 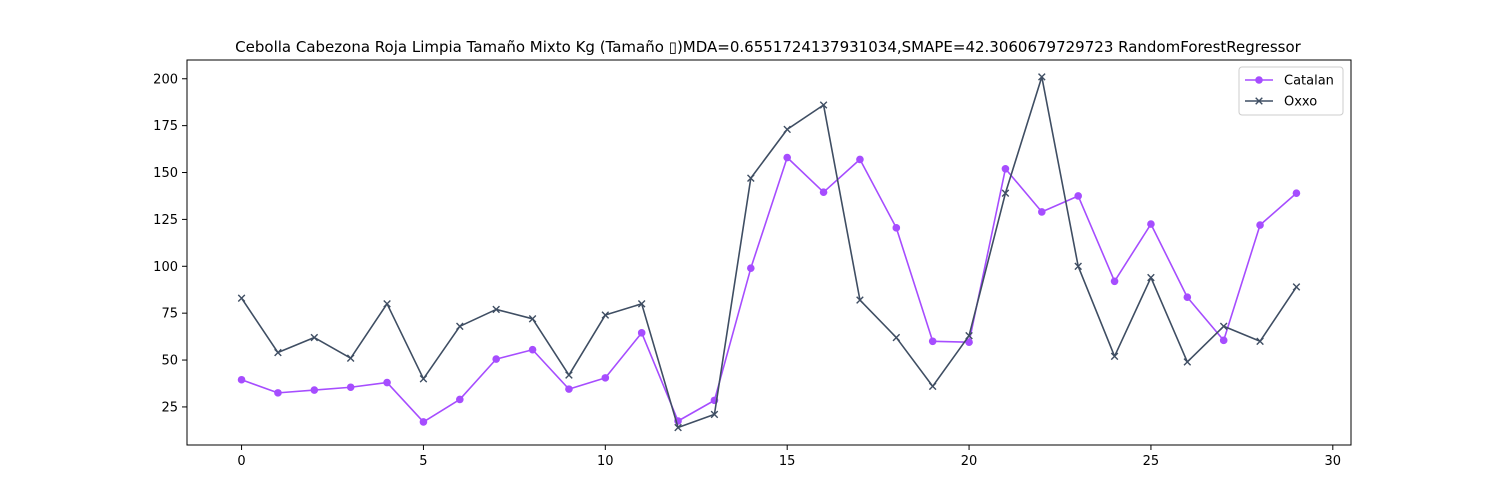 What do you see at coordinates (165, 173) in the screenshot?
I see `y-tick-label: 150` at bounding box center [165, 173].